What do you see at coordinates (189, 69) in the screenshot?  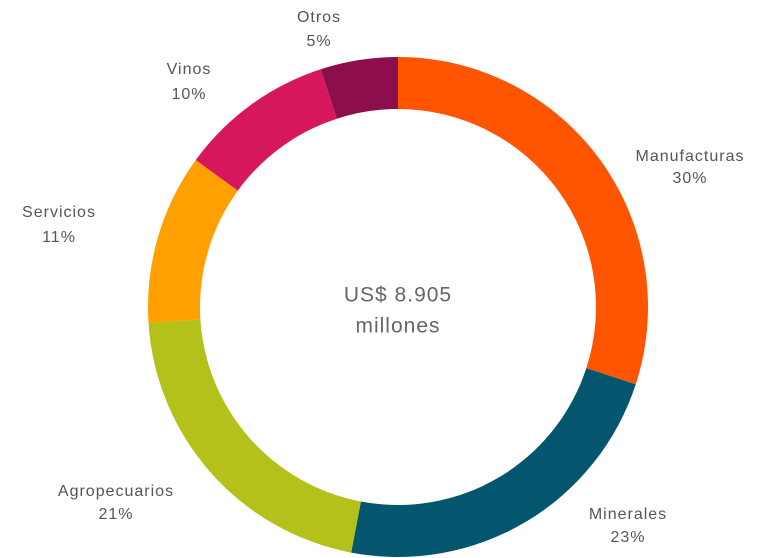 I see `slice-label: Vinos` at bounding box center [189, 69].